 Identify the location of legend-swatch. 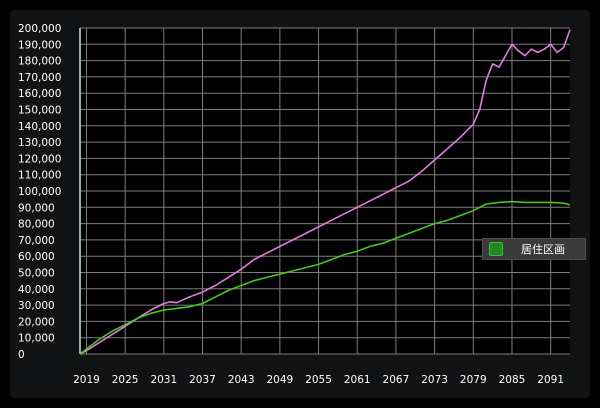
(496, 249).